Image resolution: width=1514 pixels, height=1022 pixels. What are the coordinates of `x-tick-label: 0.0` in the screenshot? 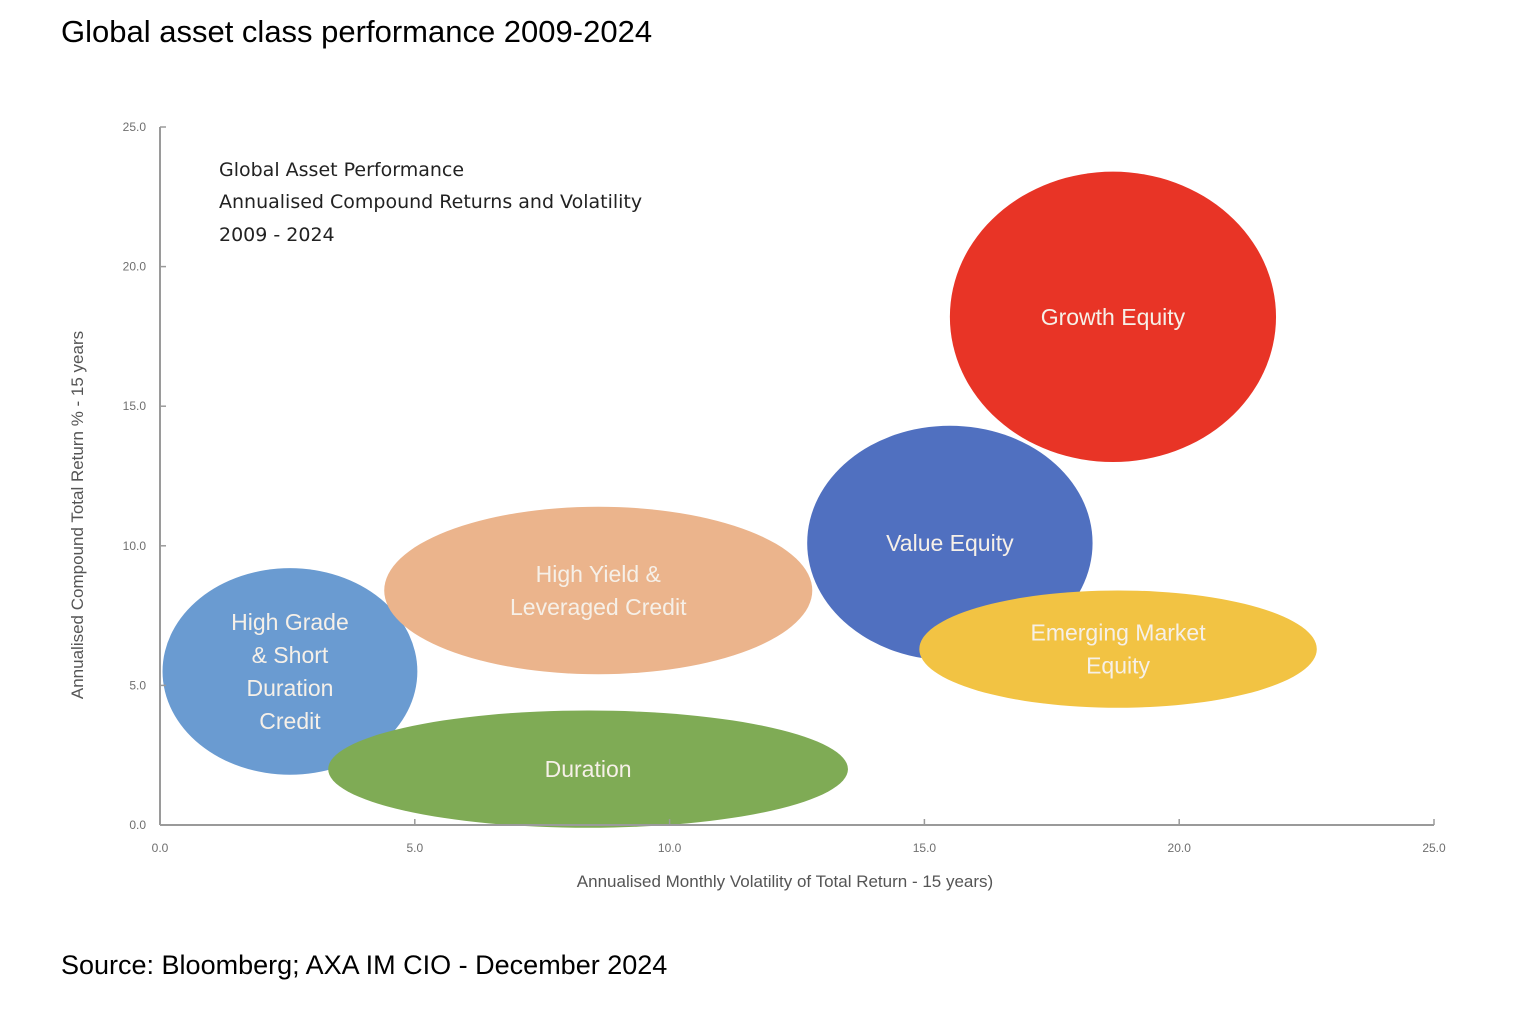 It's located at (160, 848).